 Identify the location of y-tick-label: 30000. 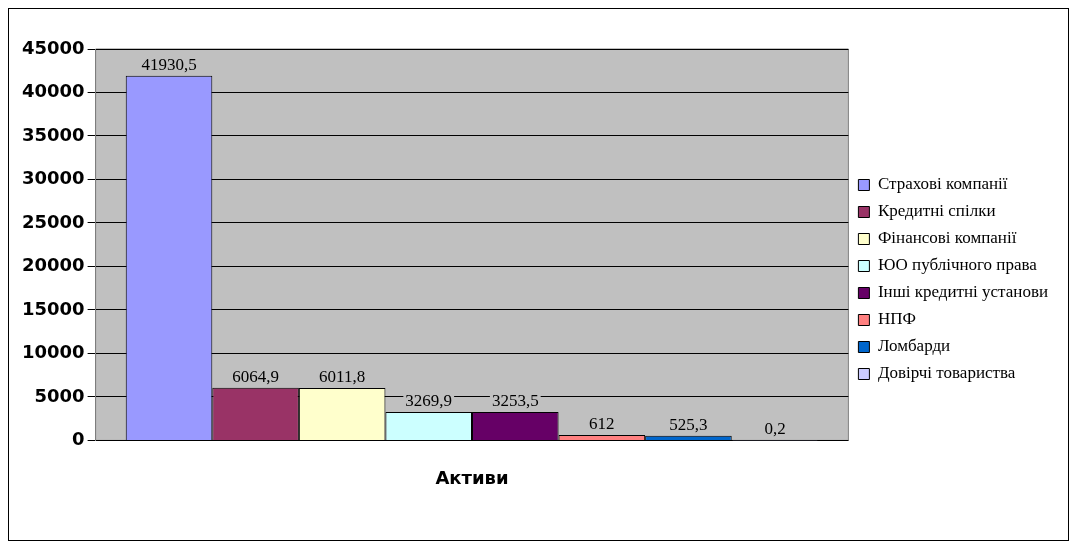
(53, 178).